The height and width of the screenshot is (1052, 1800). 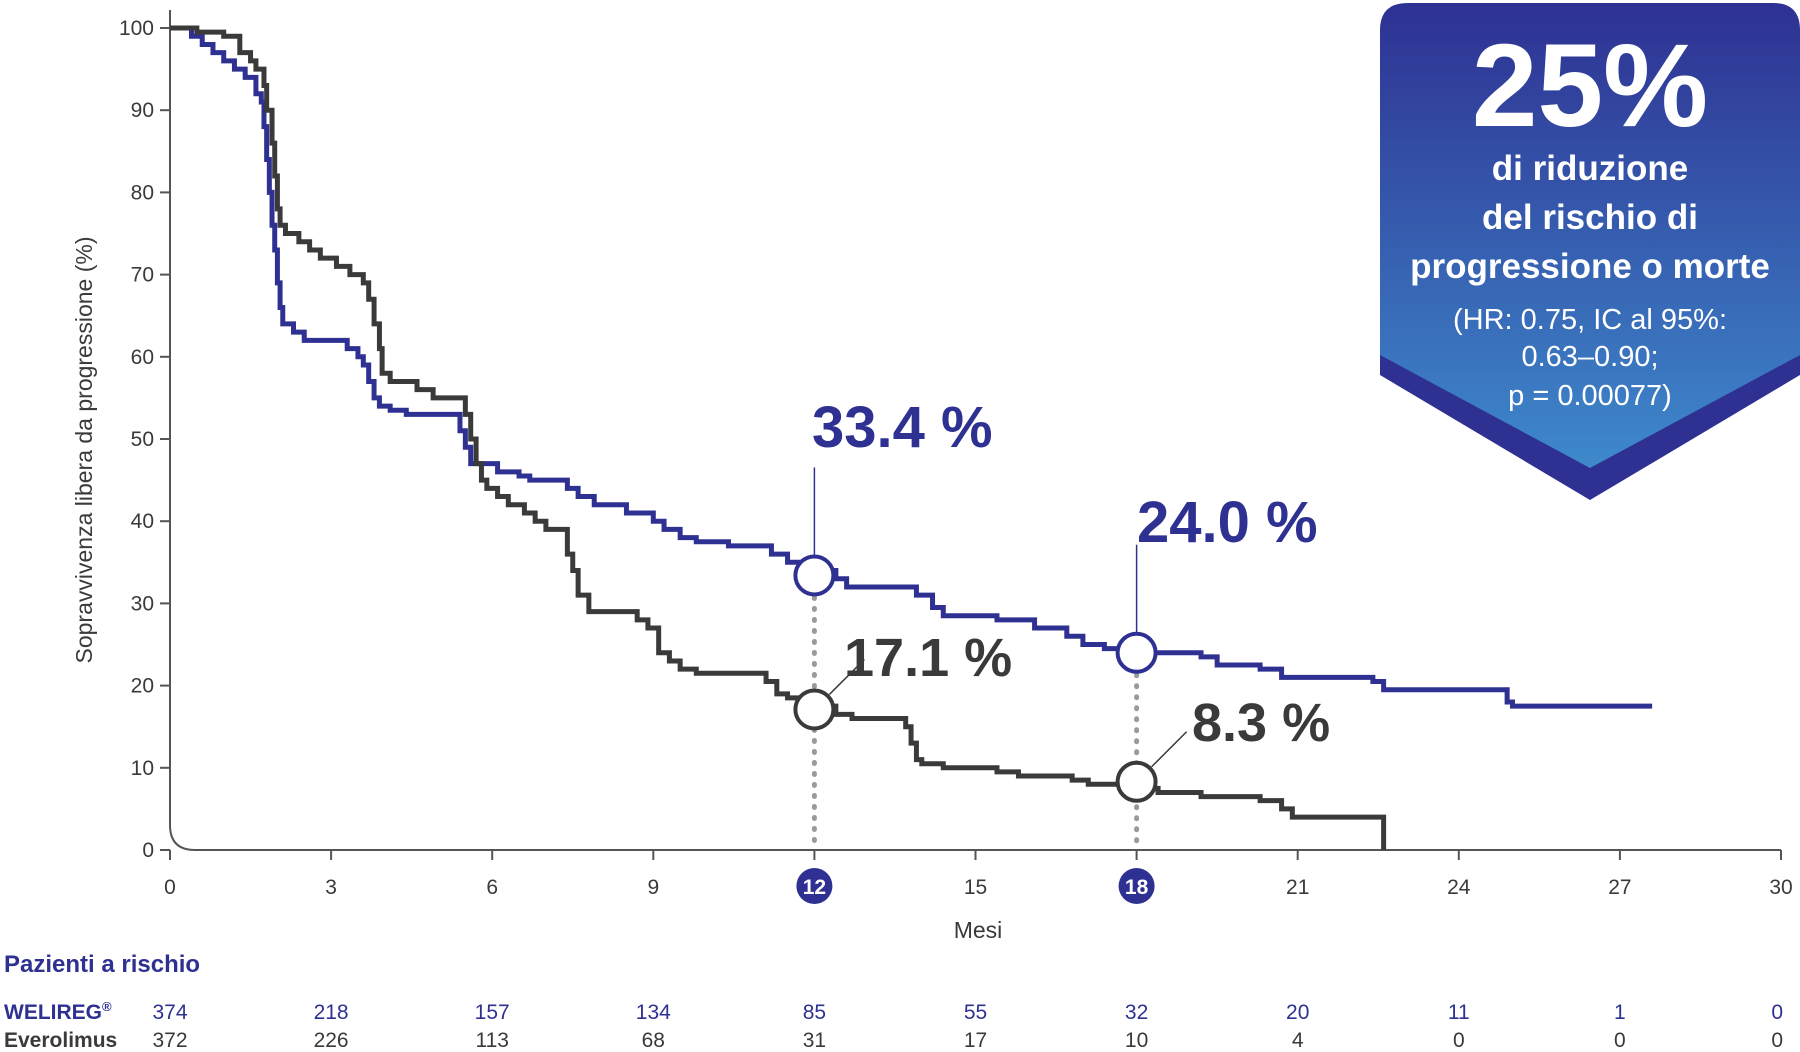 I want to click on annotation-markers, so click(x=990, y=635).